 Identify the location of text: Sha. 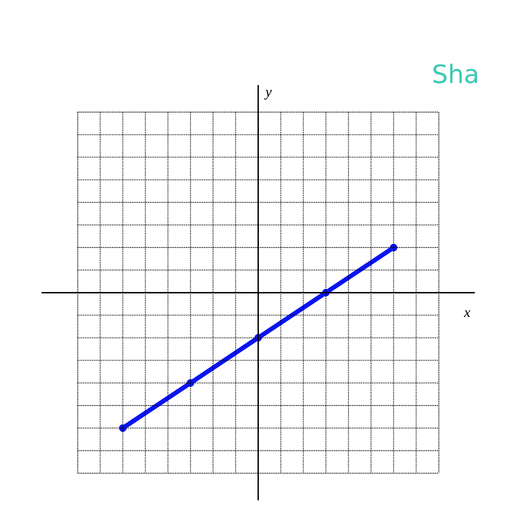
(456, 75).